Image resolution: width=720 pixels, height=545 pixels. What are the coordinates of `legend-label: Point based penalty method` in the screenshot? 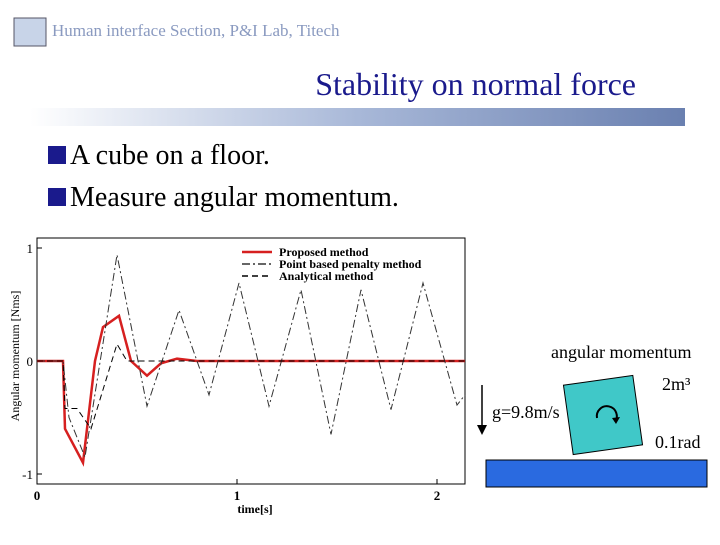 It's located at (350, 264).